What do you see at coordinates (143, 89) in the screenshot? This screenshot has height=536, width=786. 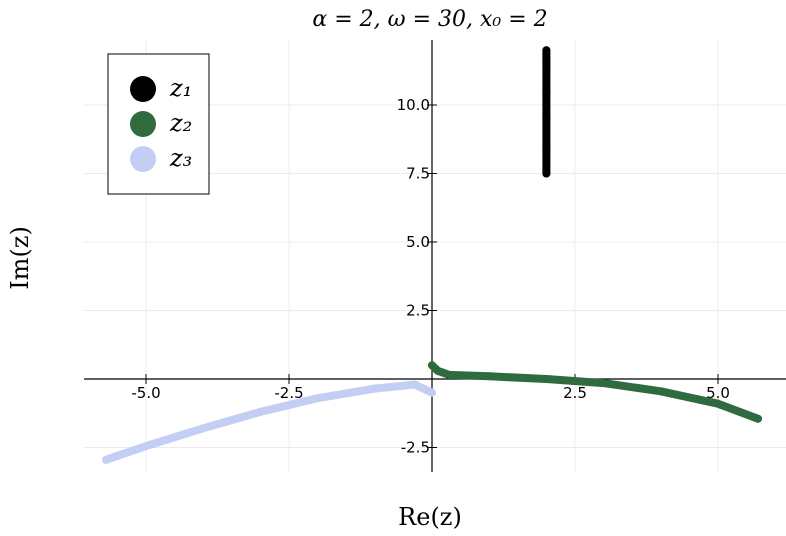 I see `legend-marker-z1` at bounding box center [143, 89].